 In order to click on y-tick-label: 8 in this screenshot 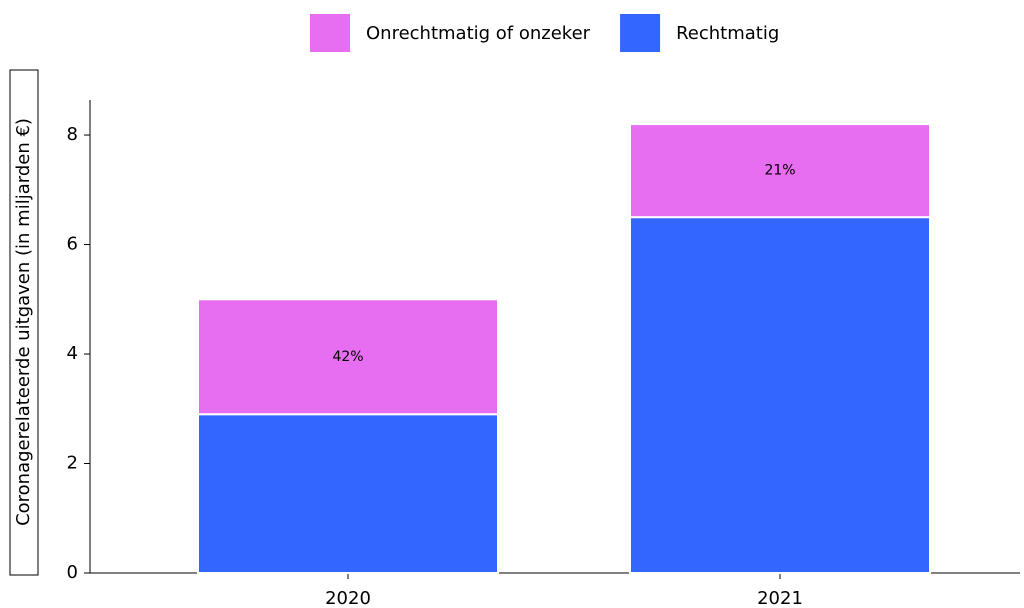, I will do `click(72, 134)`.